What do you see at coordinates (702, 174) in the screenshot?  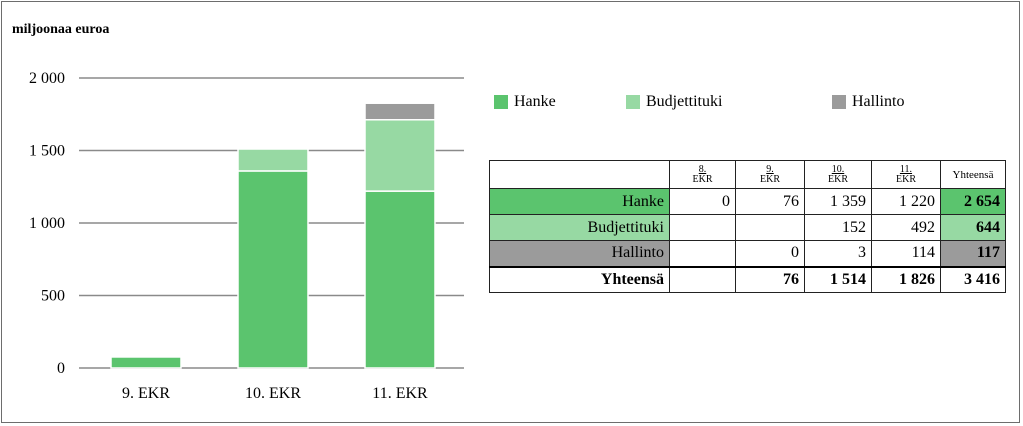 I see `table-header-8ekr: 8. EKR` at bounding box center [702, 174].